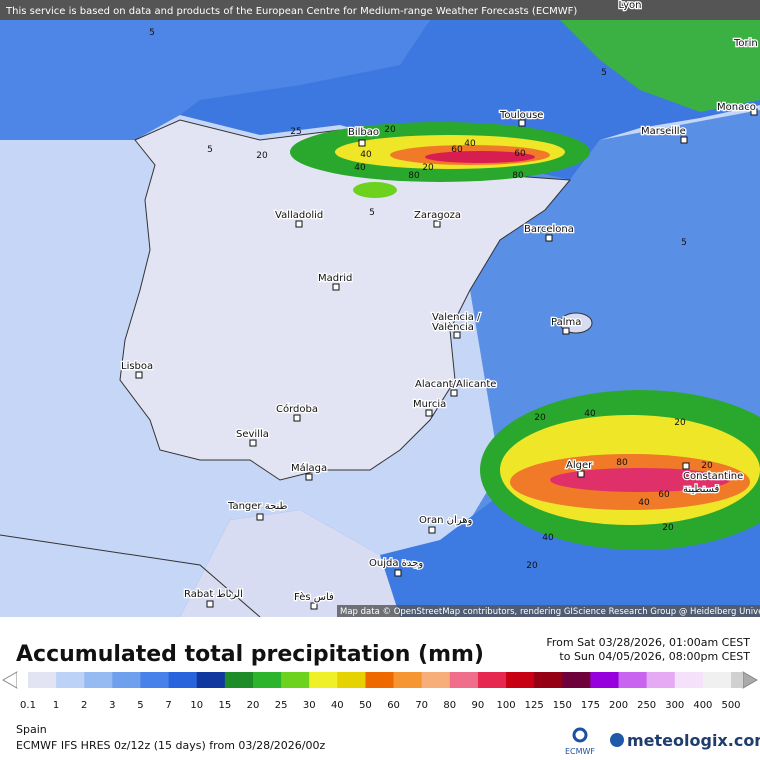 The height and width of the screenshot is (760, 760). Describe the element at coordinates (453, 327) in the screenshot. I see `city-label: València` at that location.